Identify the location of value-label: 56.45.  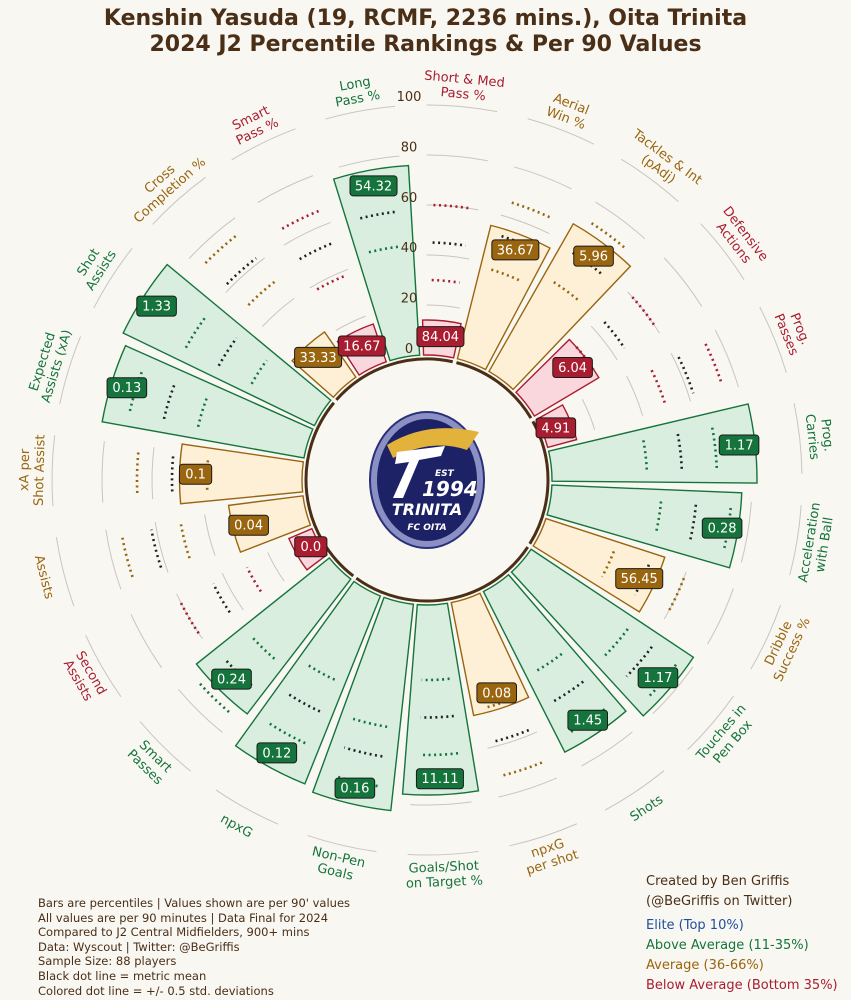
(639, 579).